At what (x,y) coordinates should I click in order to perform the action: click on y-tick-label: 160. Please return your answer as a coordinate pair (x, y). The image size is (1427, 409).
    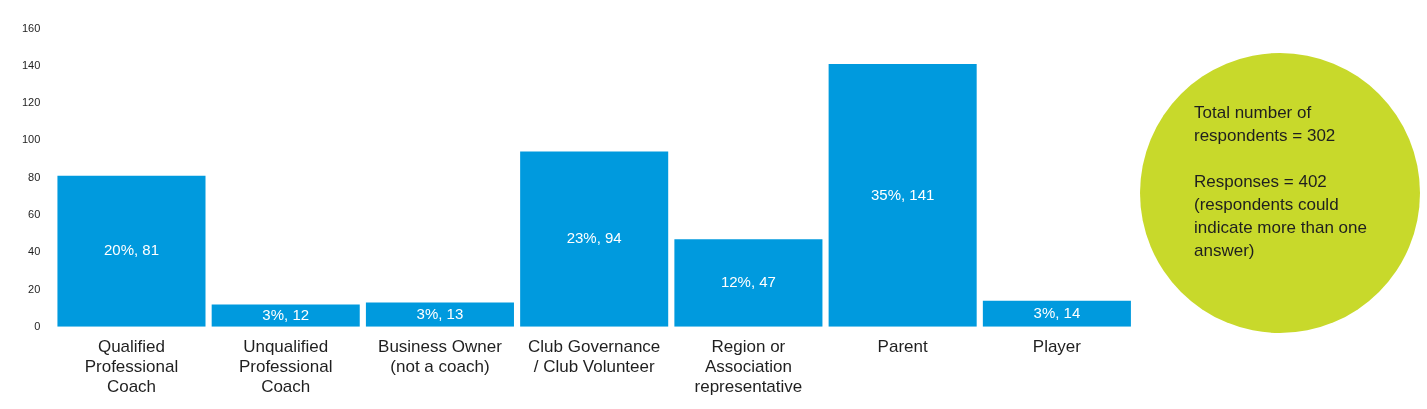
    Looking at the image, I should click on (31, 27).